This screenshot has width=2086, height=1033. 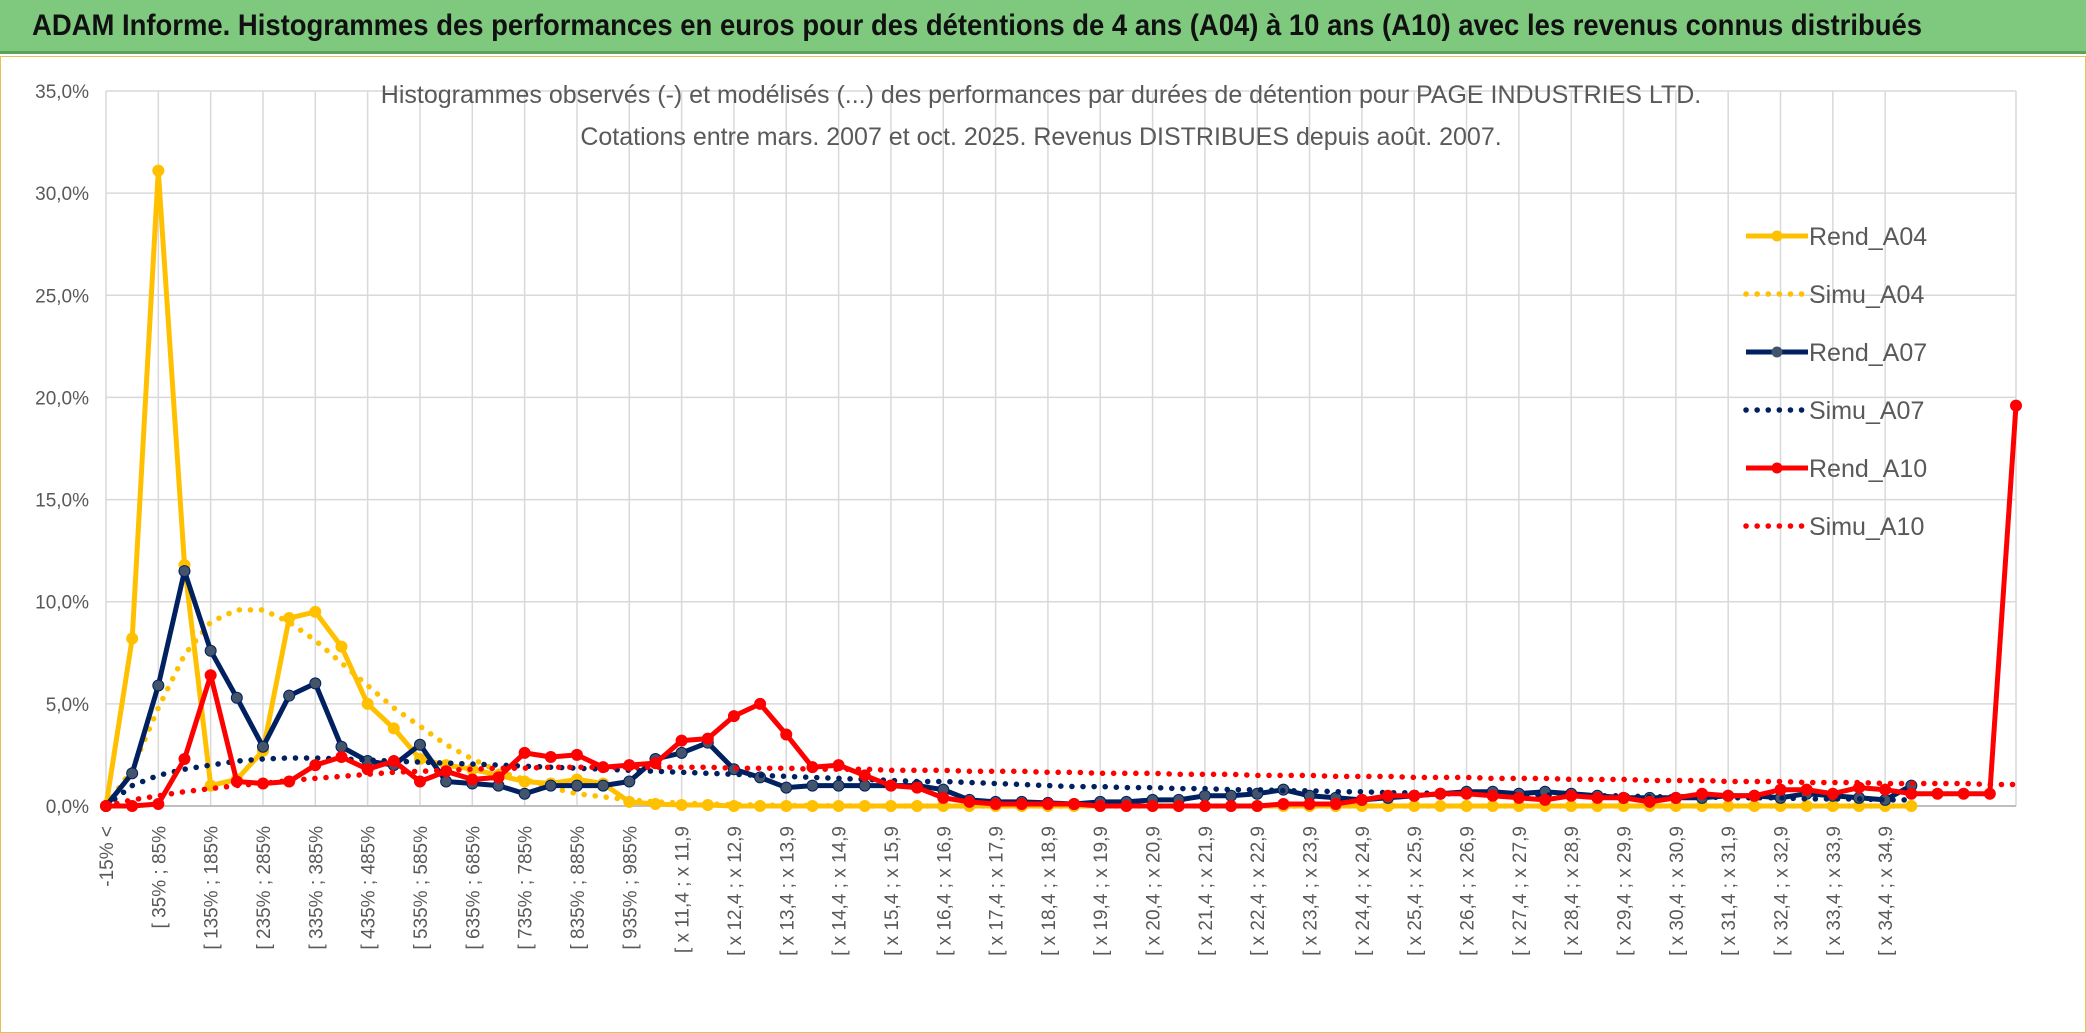 I want to click on x-tick-label-4: [ 335% ; 385%, so click(x=316, y=888).